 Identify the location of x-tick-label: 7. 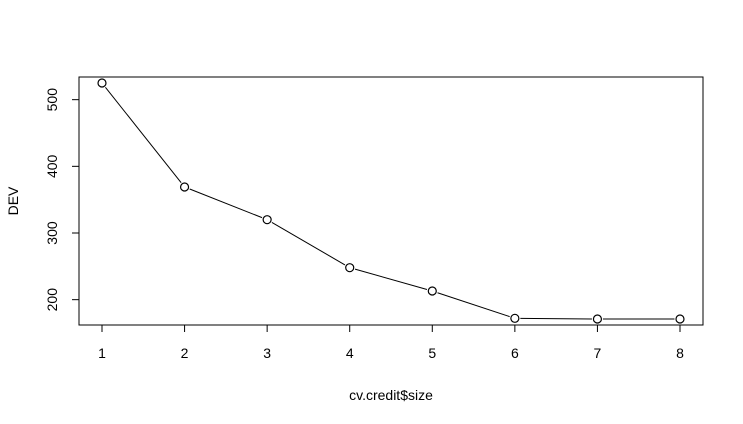
(598, 353).